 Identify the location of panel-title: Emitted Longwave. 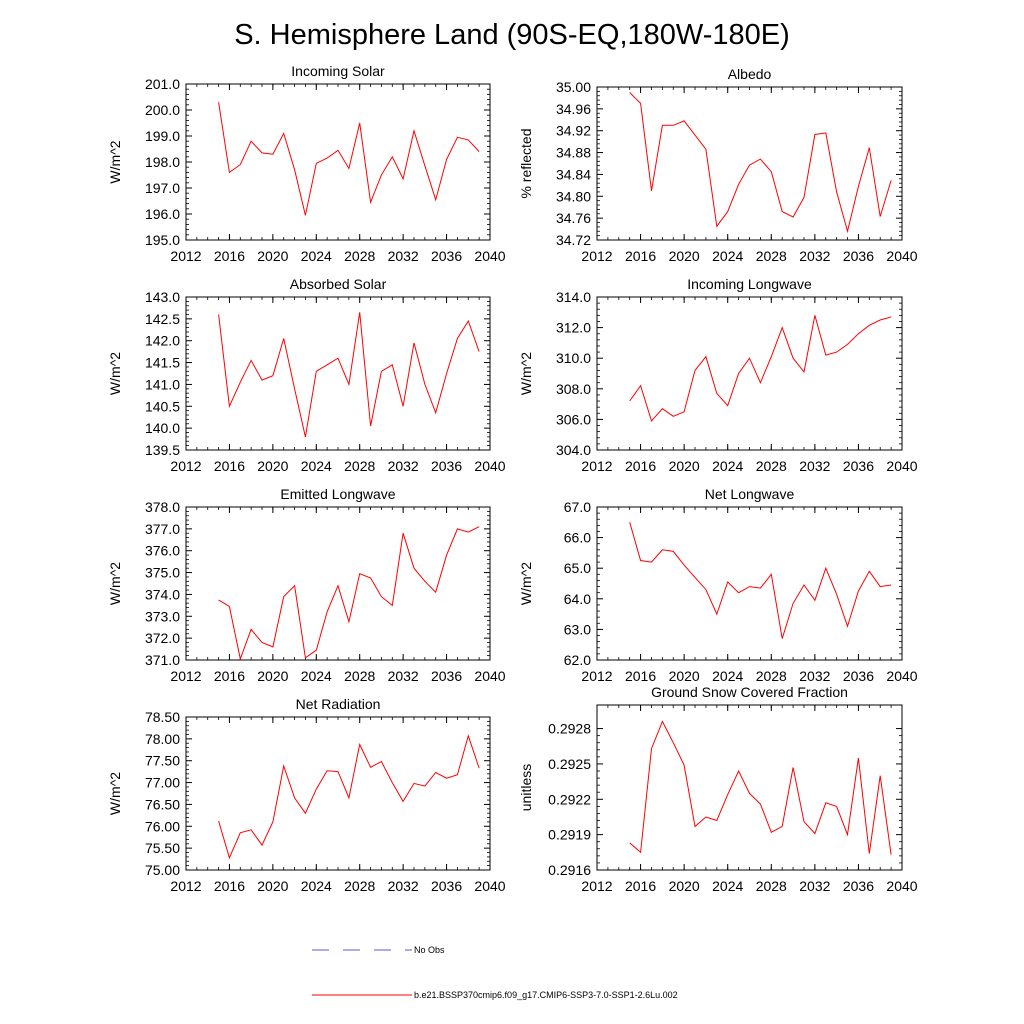
(337, 494).